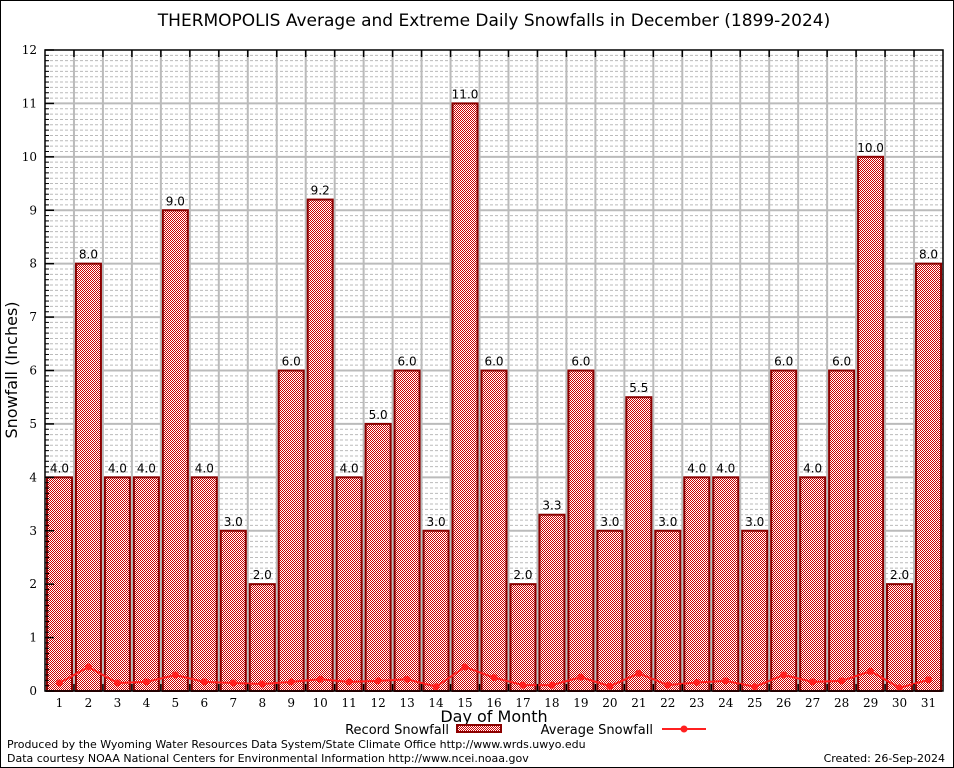 The height and width of the screenshot is (768, 954). I want to click on y-tick-label: 0, so click(33, 691).